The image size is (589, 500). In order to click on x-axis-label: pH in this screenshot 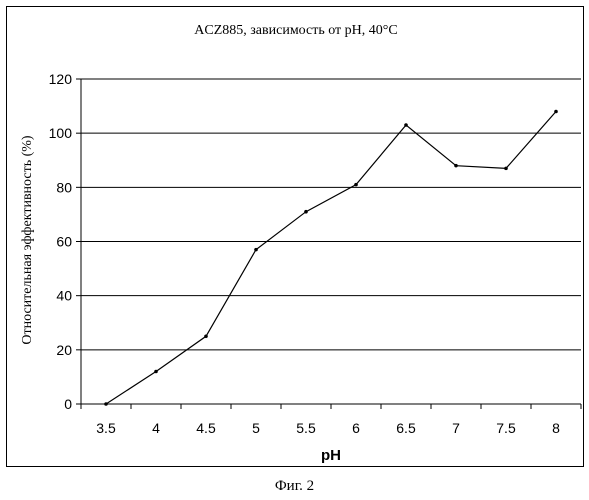, I will do `click(331, 455)`.